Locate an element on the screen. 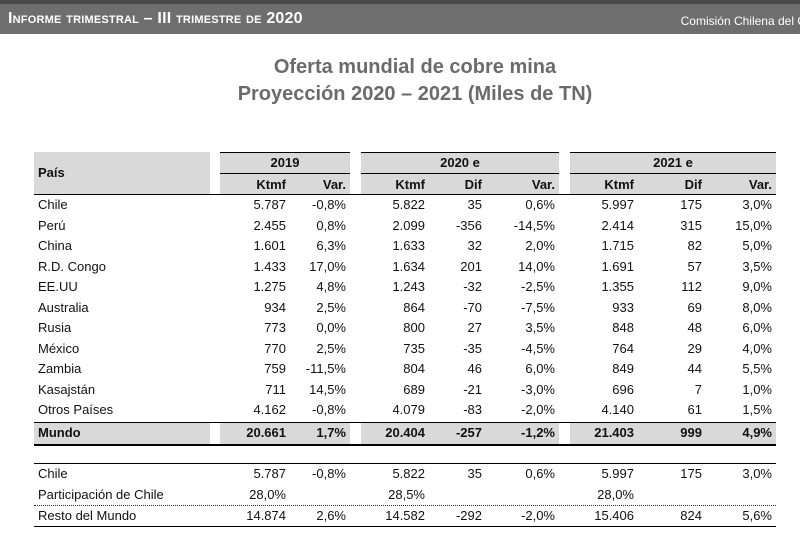 The width and height of the screenshot is (800, 542). total-bg-2021 is located at coordinates (673, 433).